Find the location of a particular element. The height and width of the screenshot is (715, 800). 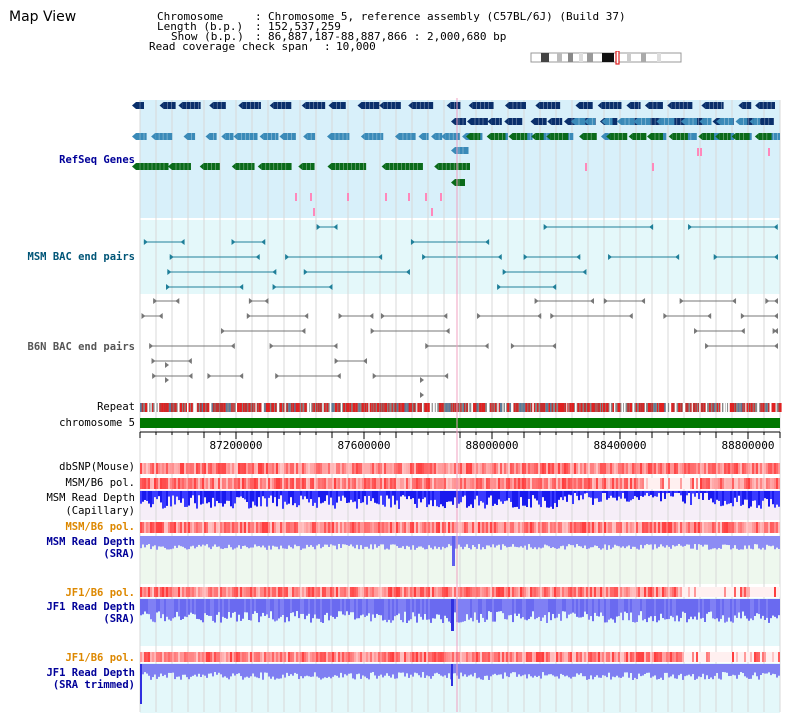

track-label-msm-bac: MSM BAC end pairs is located at coordinates (81, 257).